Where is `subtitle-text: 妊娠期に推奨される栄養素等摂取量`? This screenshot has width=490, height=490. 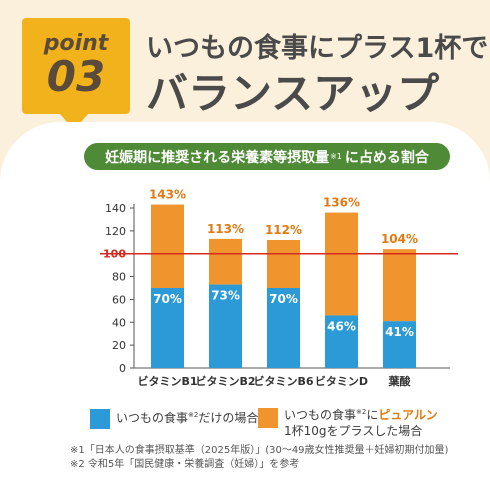 subtitle-text: 妊娠期に推奨される栄養素等摂取量 is located at coordinates (217, 157).